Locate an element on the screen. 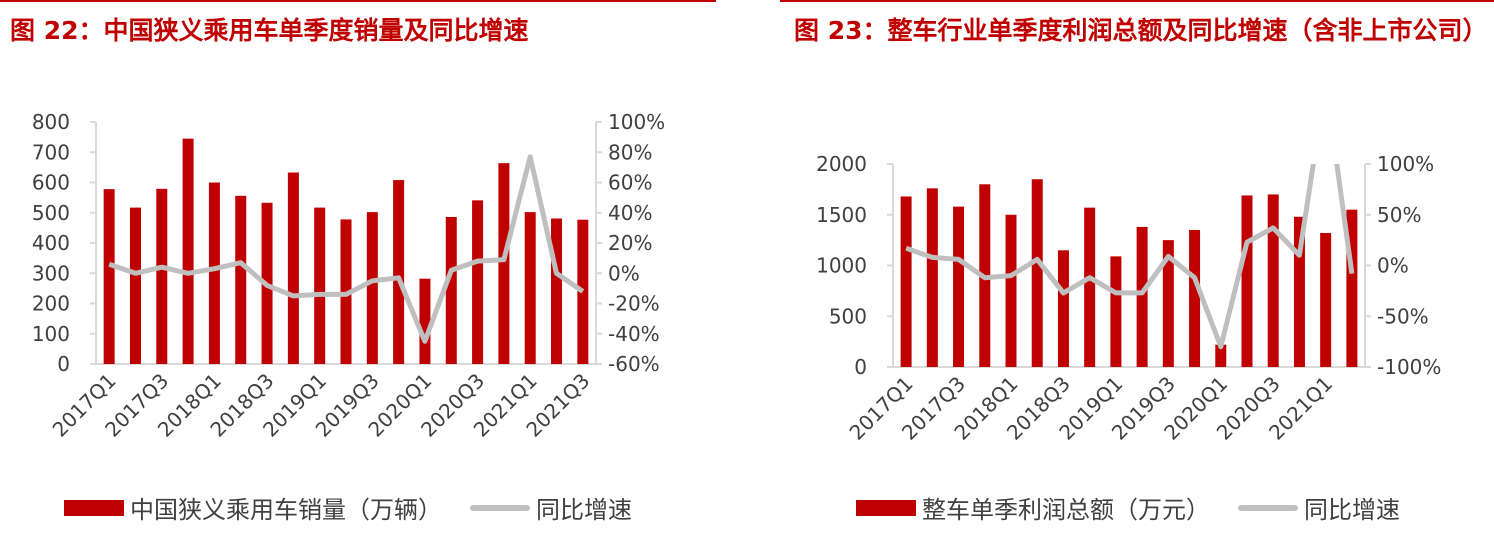 The width and height of the screenshot is (1494, 551). y-left-tick-label: 200 is located at coordinates (51, 304).